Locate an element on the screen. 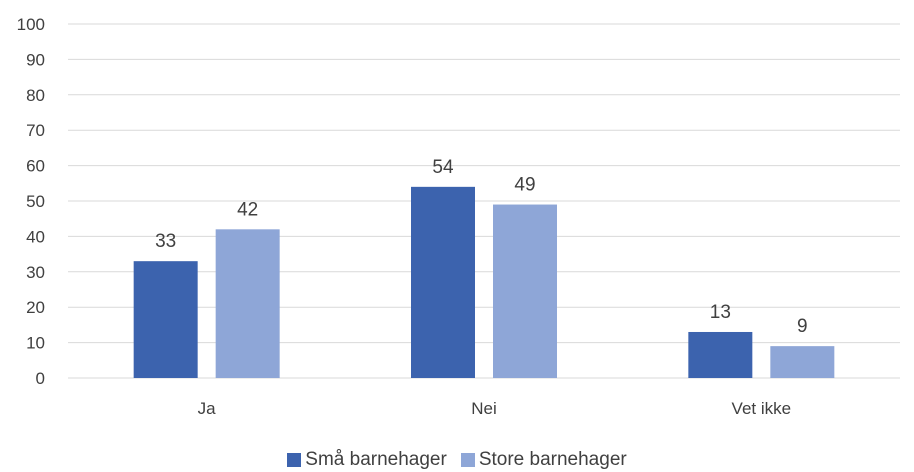 Image resolution: width=914 pixels, height=472 pixels. x-tick-label: Ja is located at coordinates (207, 408).